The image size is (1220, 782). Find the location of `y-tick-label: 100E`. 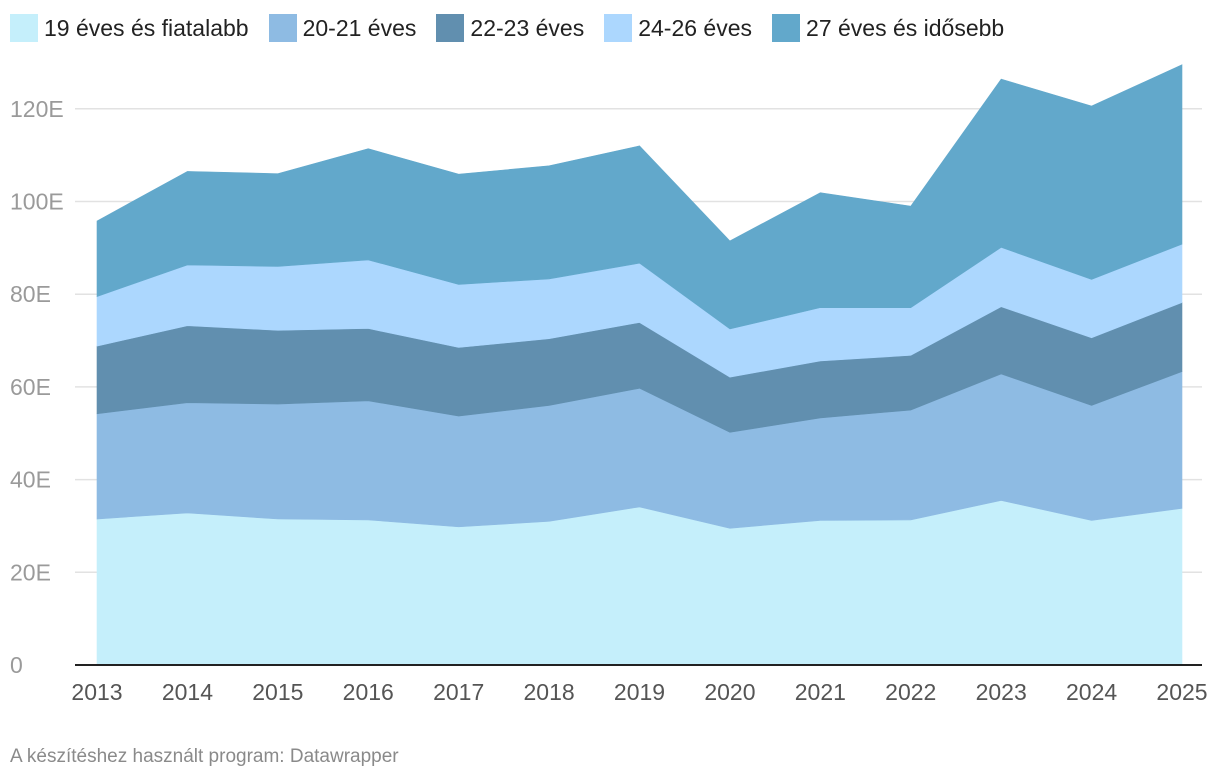

y-tick-label: 100E is located at coordinates (37, 202).